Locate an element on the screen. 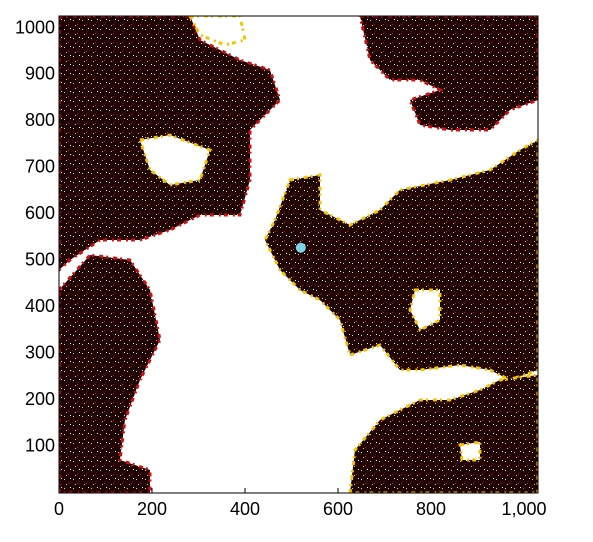 The width and height of the screenshot is (593, 542). y-tick-label: 100 is located at coordinates (40, 445).